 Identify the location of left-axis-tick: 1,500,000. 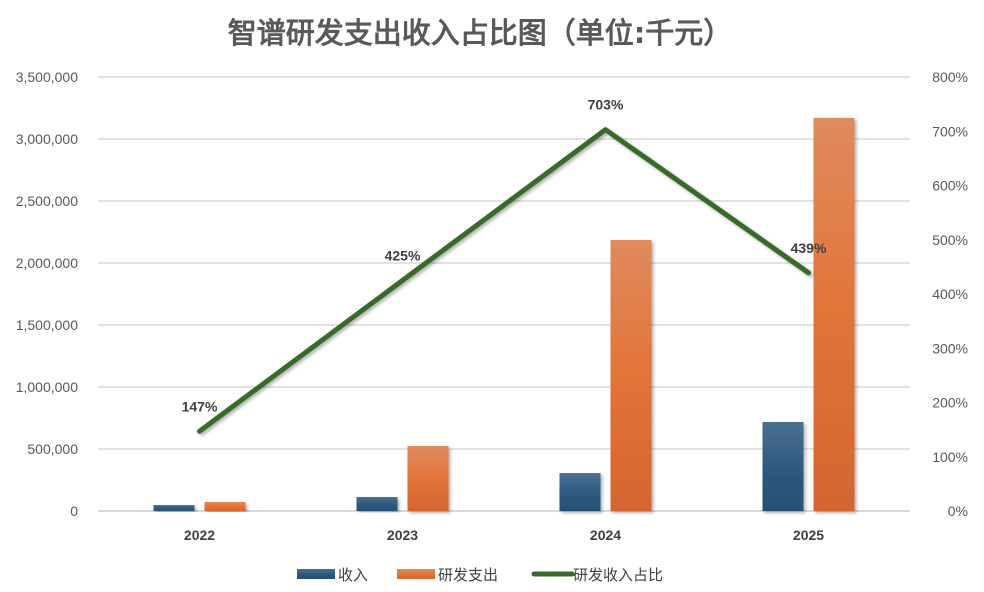
(47, 325).